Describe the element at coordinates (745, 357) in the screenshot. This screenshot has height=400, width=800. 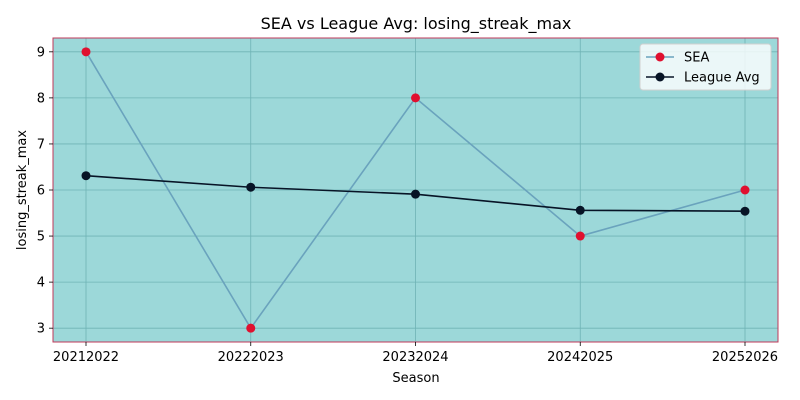
I see `x-tick-label: 20252026` at that location.